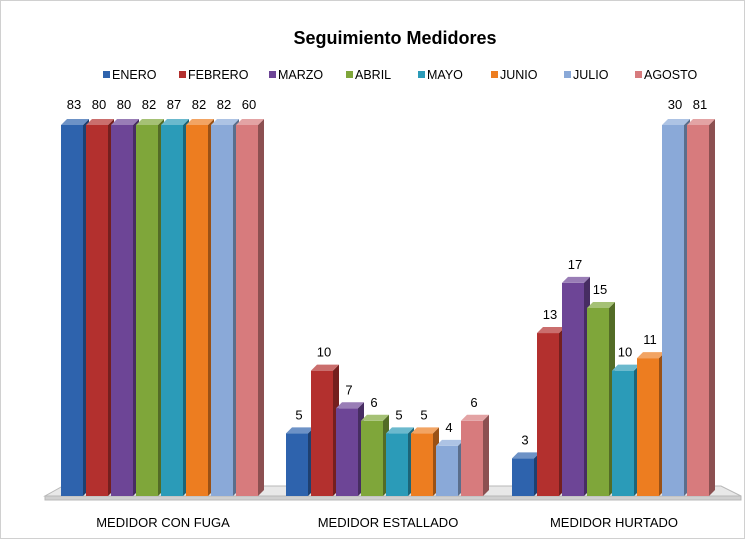 This screenshot has width=745, height=539. What do you see at coordinates (74, 104) in the screenshot?
I see `data-label-enero-1: 83` at bounding box center [74, 104].